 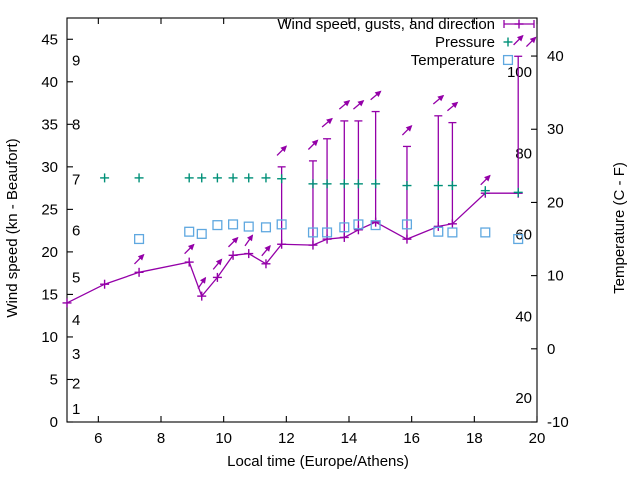 What do you see at coordinates (523, 398) in the screenshot?
I see `fahrenheit-label: 20` at bounding box center [523, 398].